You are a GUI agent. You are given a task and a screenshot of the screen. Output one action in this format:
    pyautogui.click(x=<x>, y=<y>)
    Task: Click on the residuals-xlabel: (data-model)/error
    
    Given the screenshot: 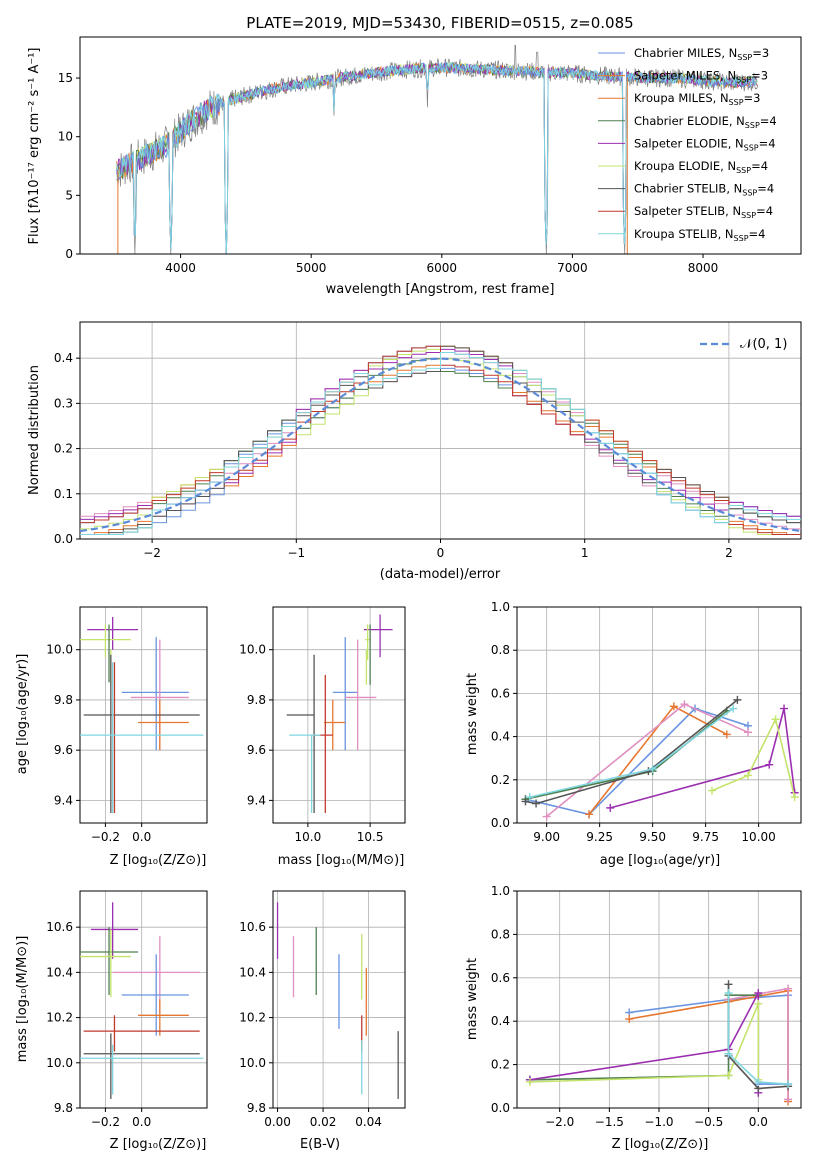 What is the action you would take?
    pyautogui.click(x=440, y=574)
    